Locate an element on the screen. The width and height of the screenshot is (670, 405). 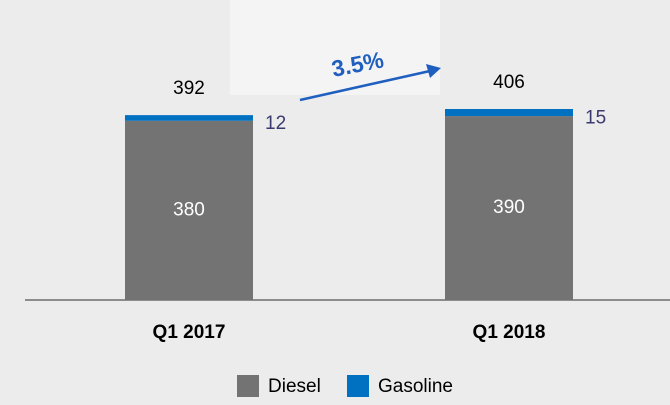
x-tick-label: Q1 2018 is located at coordinates (509, 332).